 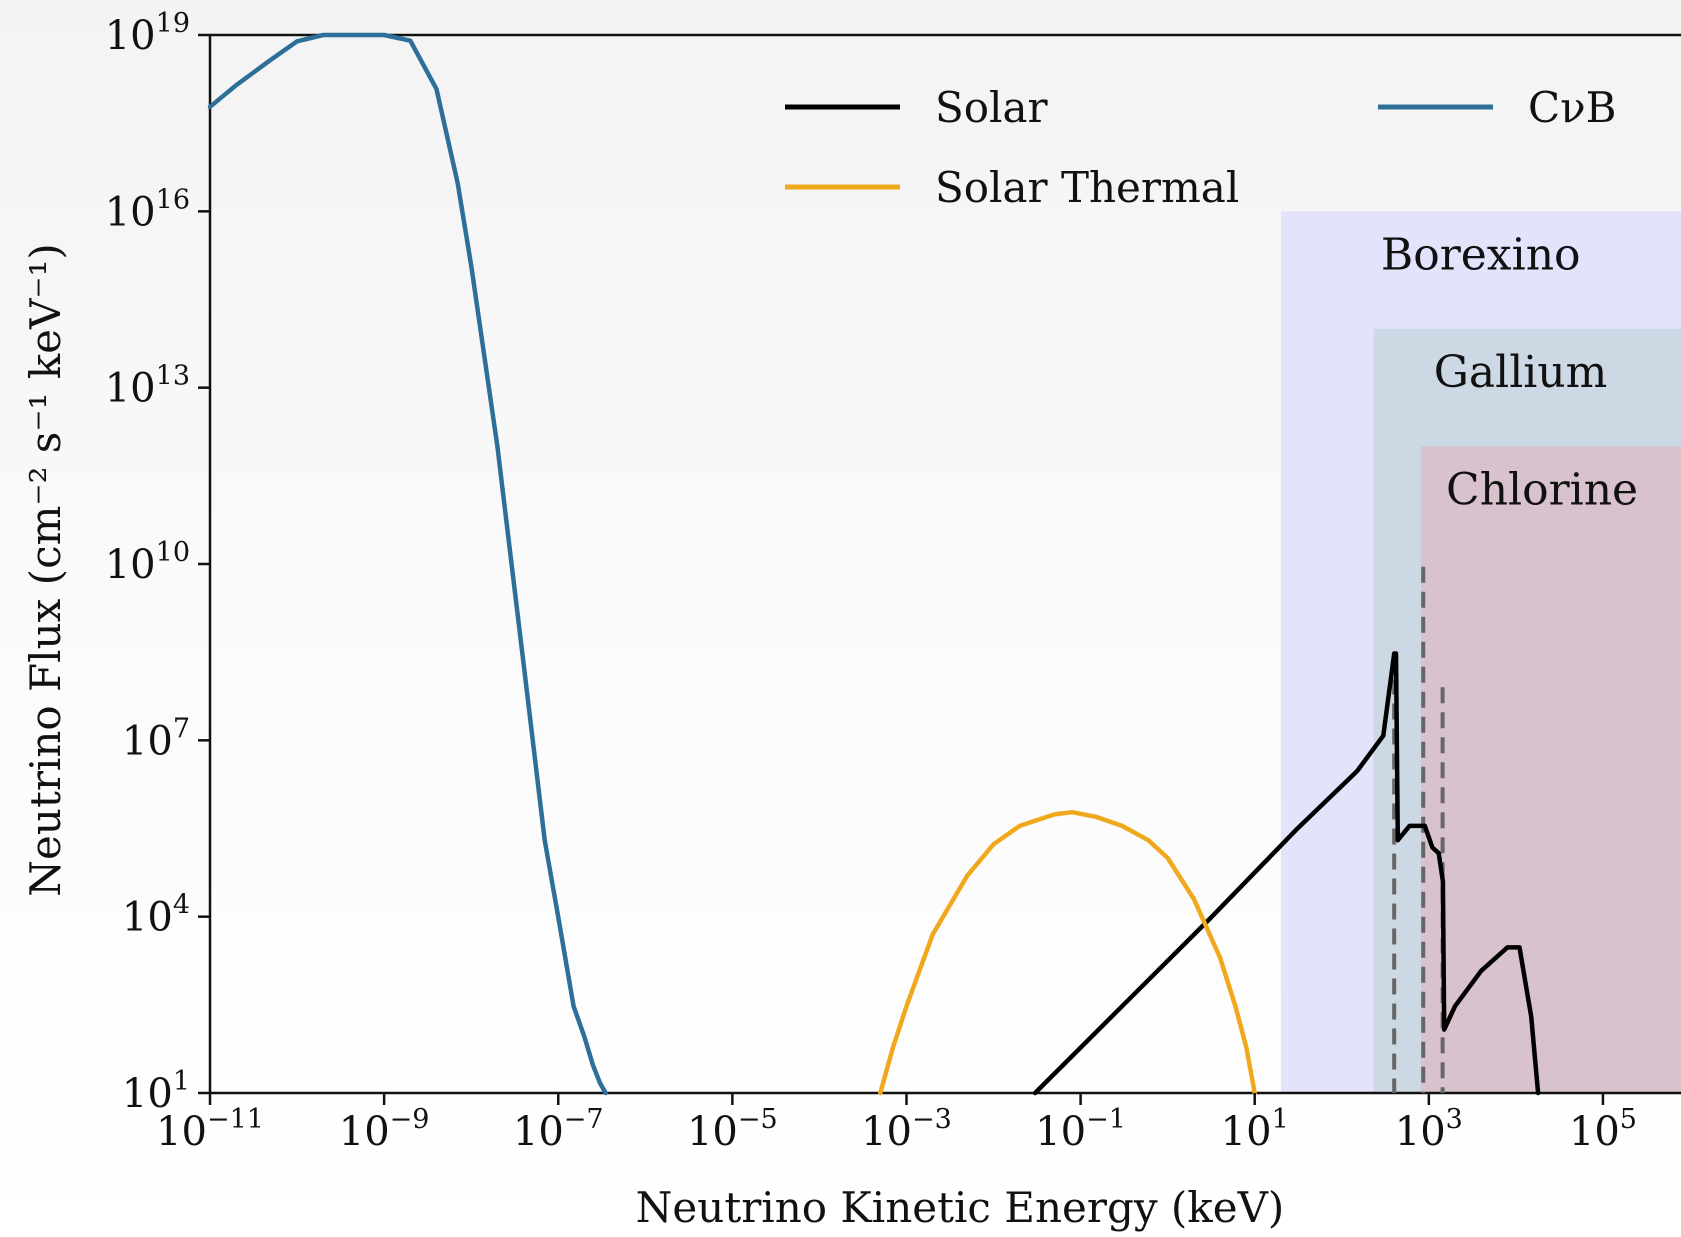 What do you see at coordinates (1201, 147) in the screenshot?
I see `legend: Solar Solar Thermal CνB` at bounding box center [1201, 147].